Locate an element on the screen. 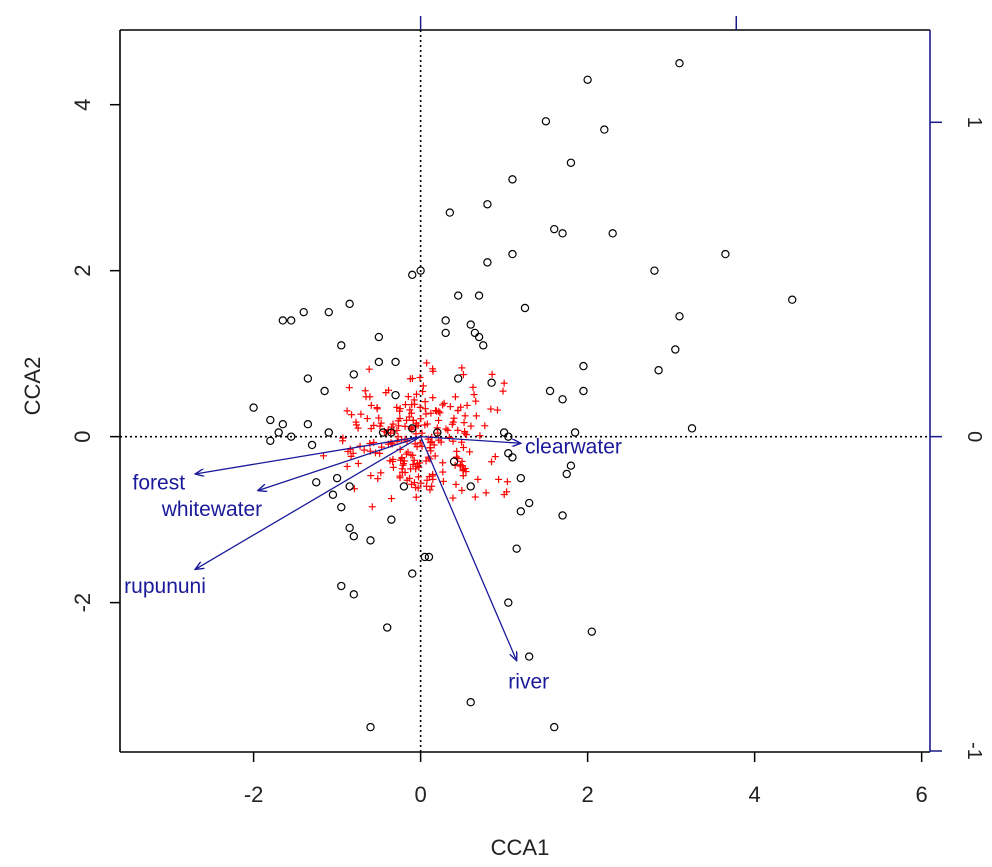 This screenshot has width=992, height=867. arrow-label-rupununi: rupununi is located at coordinates (165, 586).